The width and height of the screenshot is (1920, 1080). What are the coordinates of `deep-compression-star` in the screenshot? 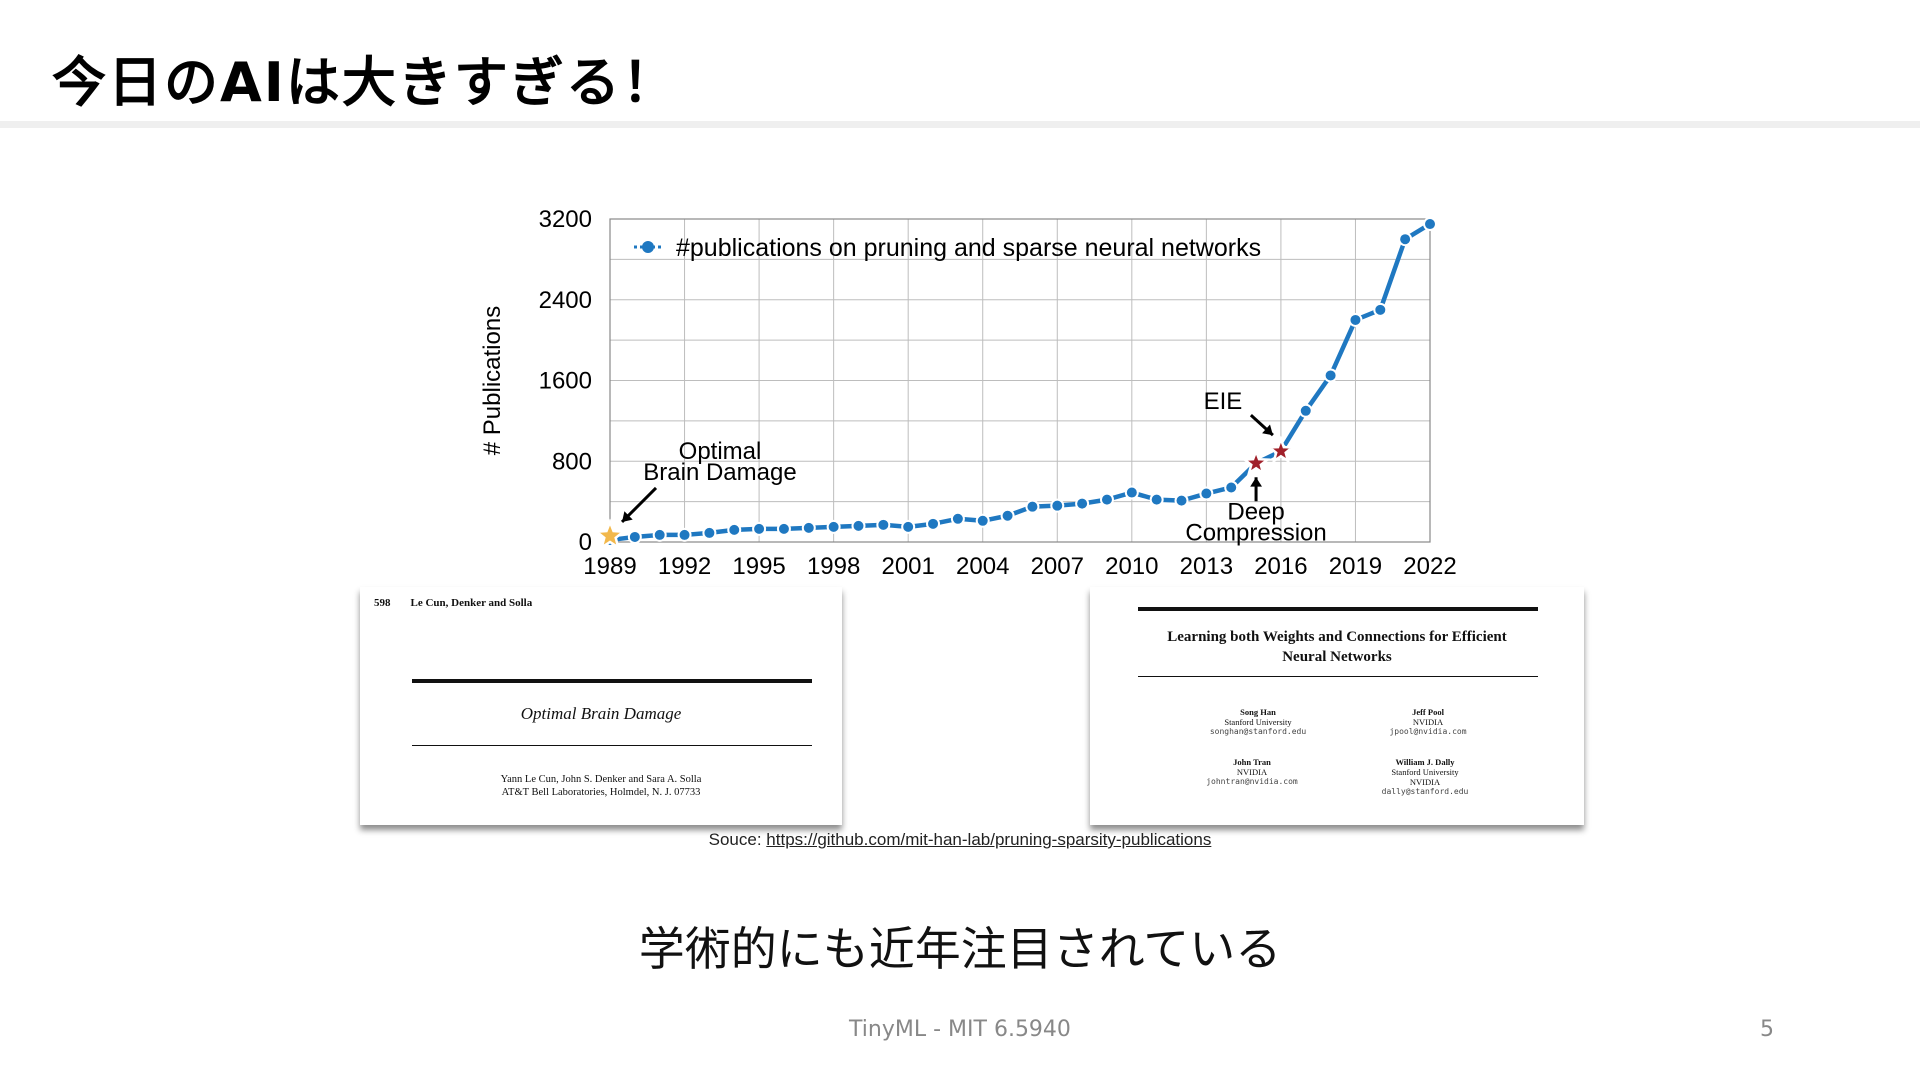 It's located at (1256, 461).